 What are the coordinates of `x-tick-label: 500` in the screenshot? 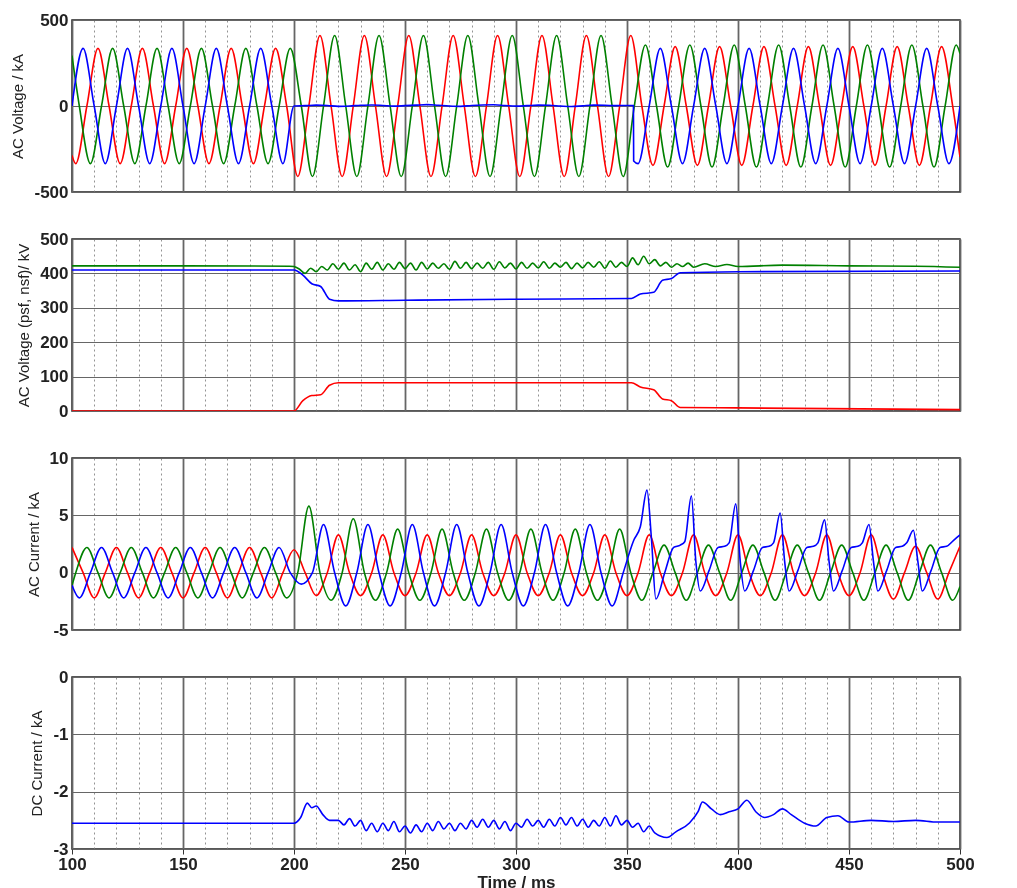 It's located at (960, 864).